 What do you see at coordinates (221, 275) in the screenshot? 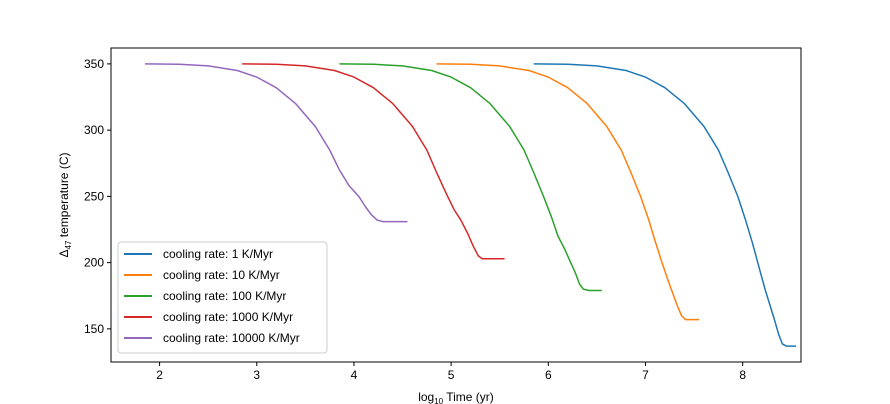
I see `legend-label: cooling rate: 10 K/Myr` at bounding box center [221, 275].